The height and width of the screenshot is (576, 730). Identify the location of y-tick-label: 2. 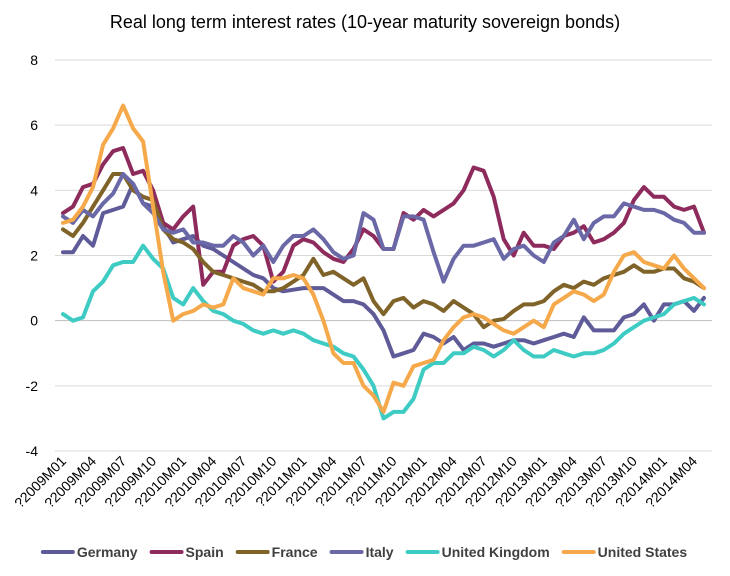
(34, 256).